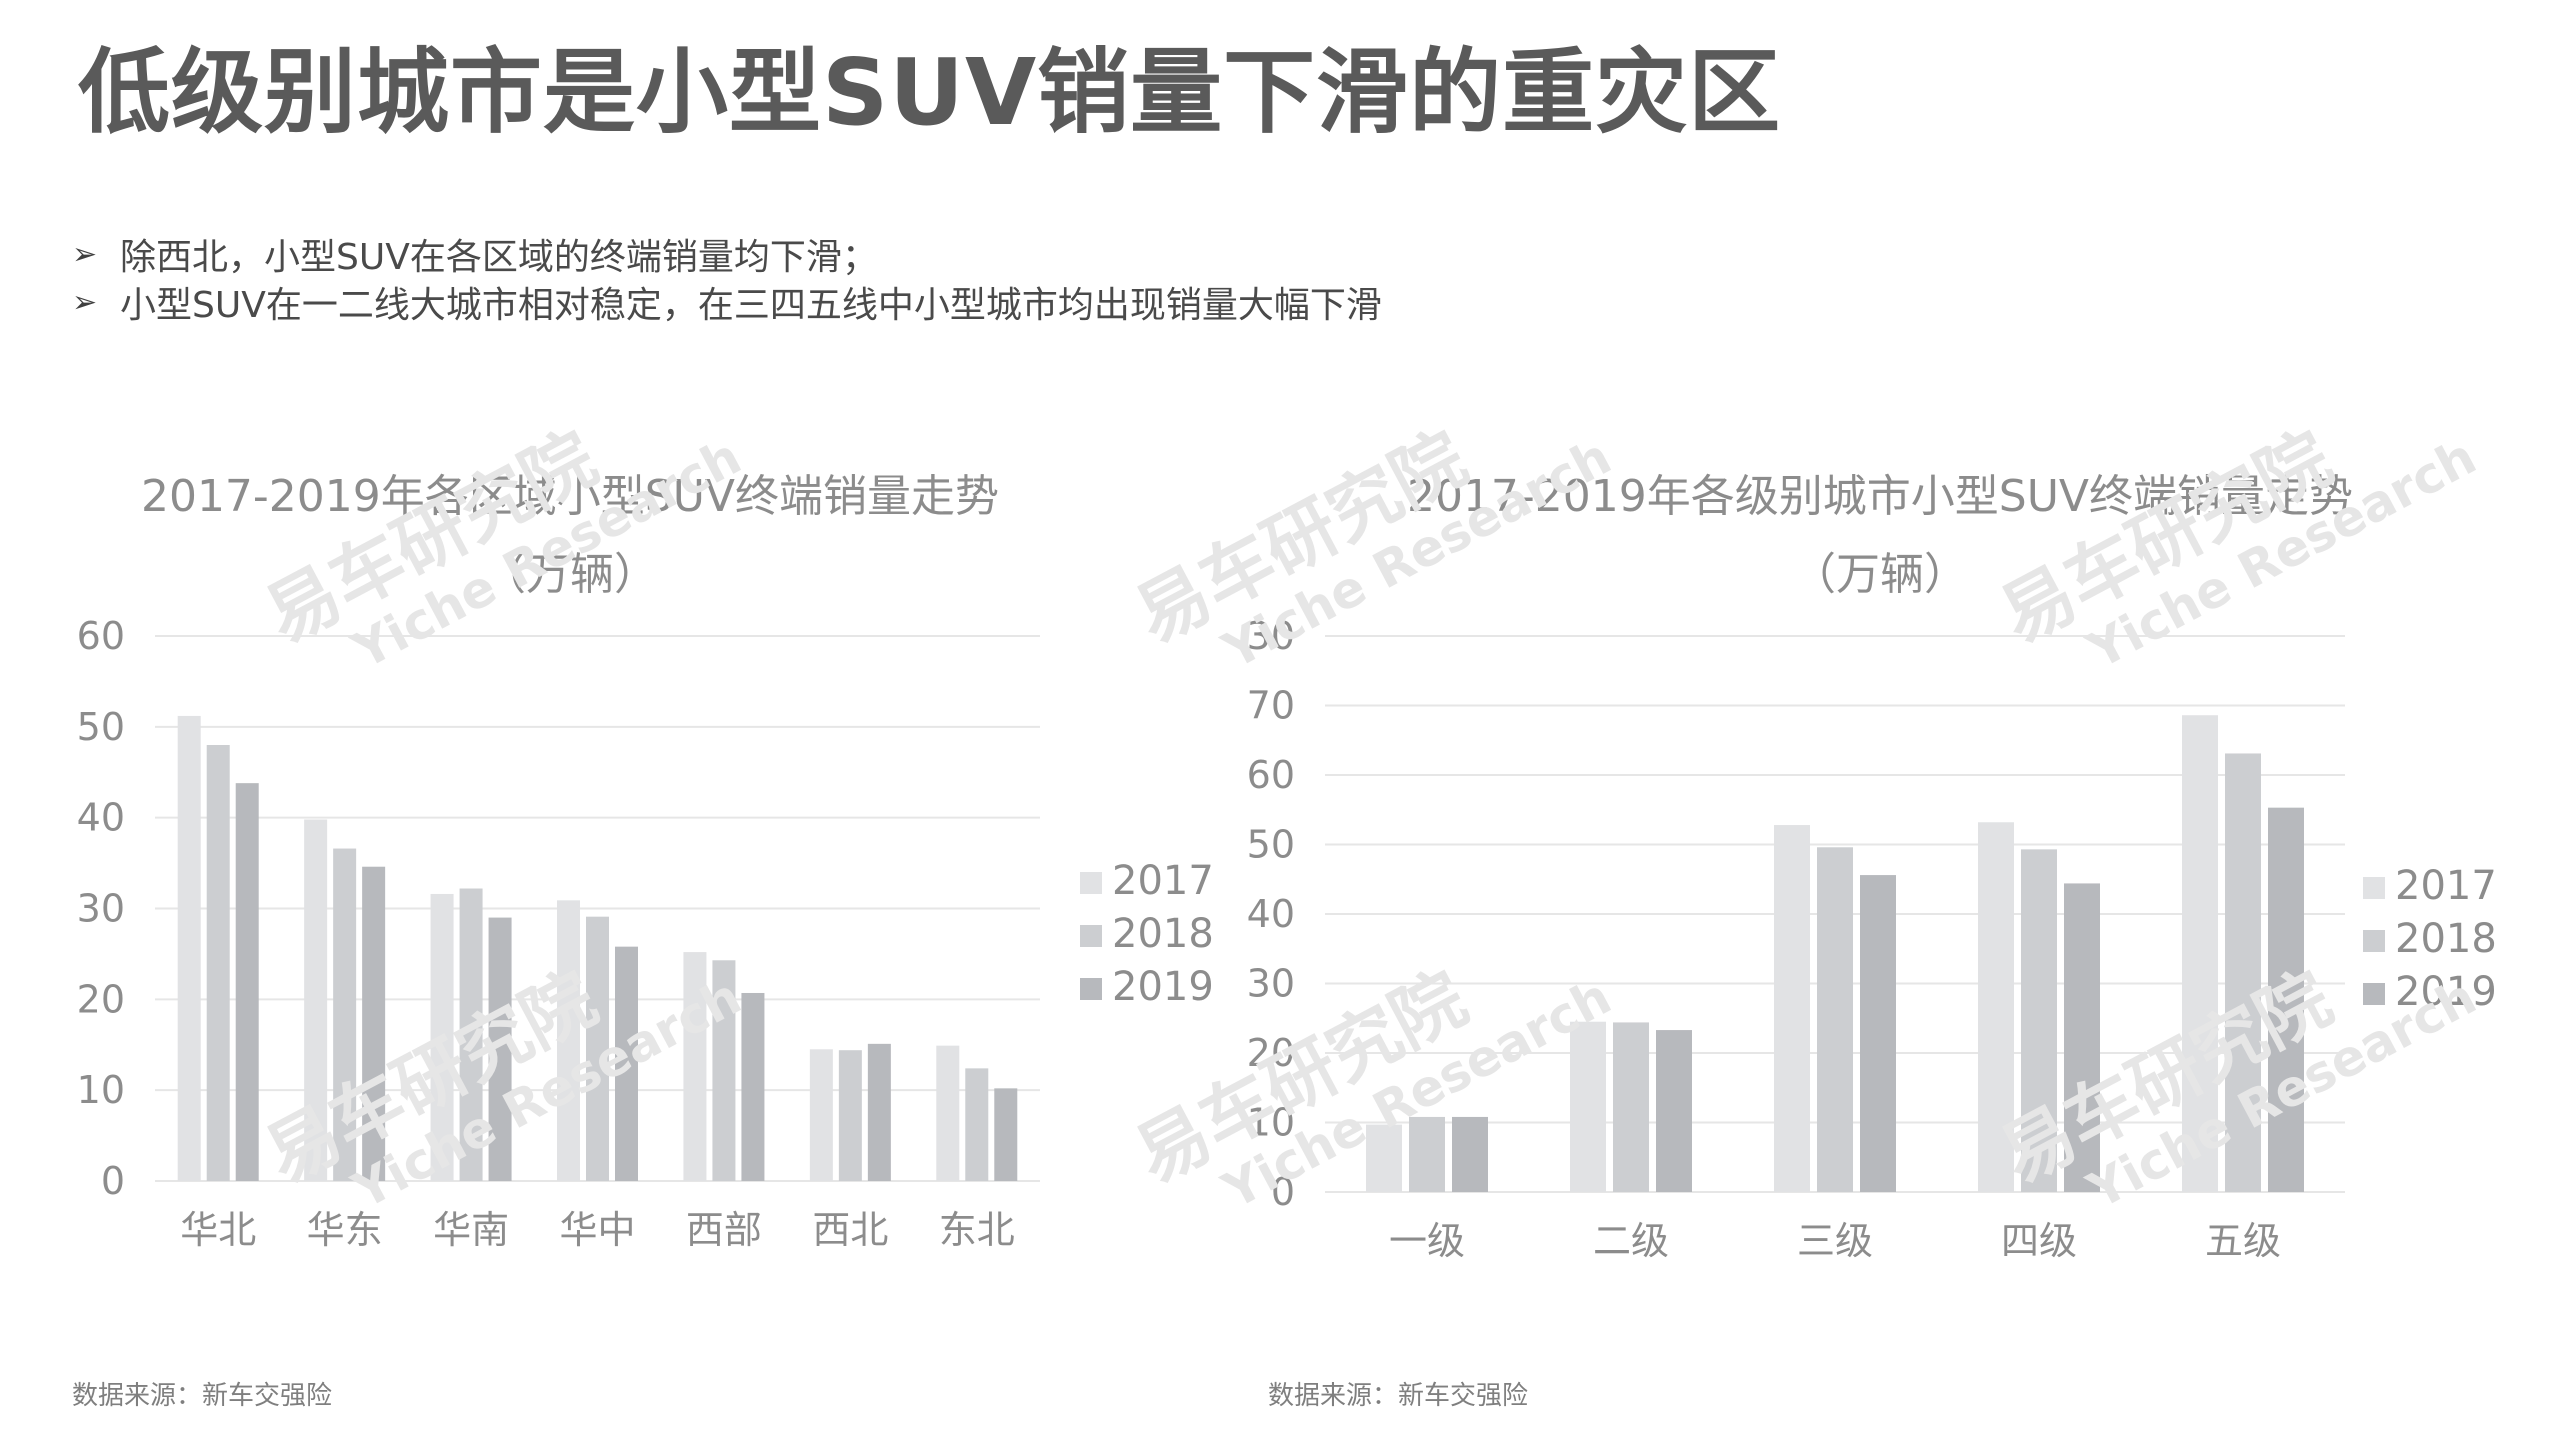  I want to click on y-tick-label: 70, so click(1271, 706).